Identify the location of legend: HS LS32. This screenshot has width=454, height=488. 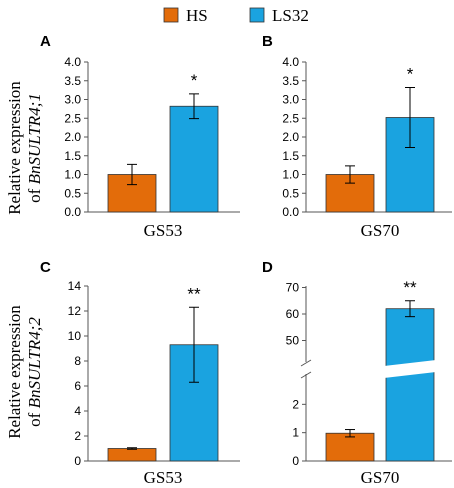
(236, 15).